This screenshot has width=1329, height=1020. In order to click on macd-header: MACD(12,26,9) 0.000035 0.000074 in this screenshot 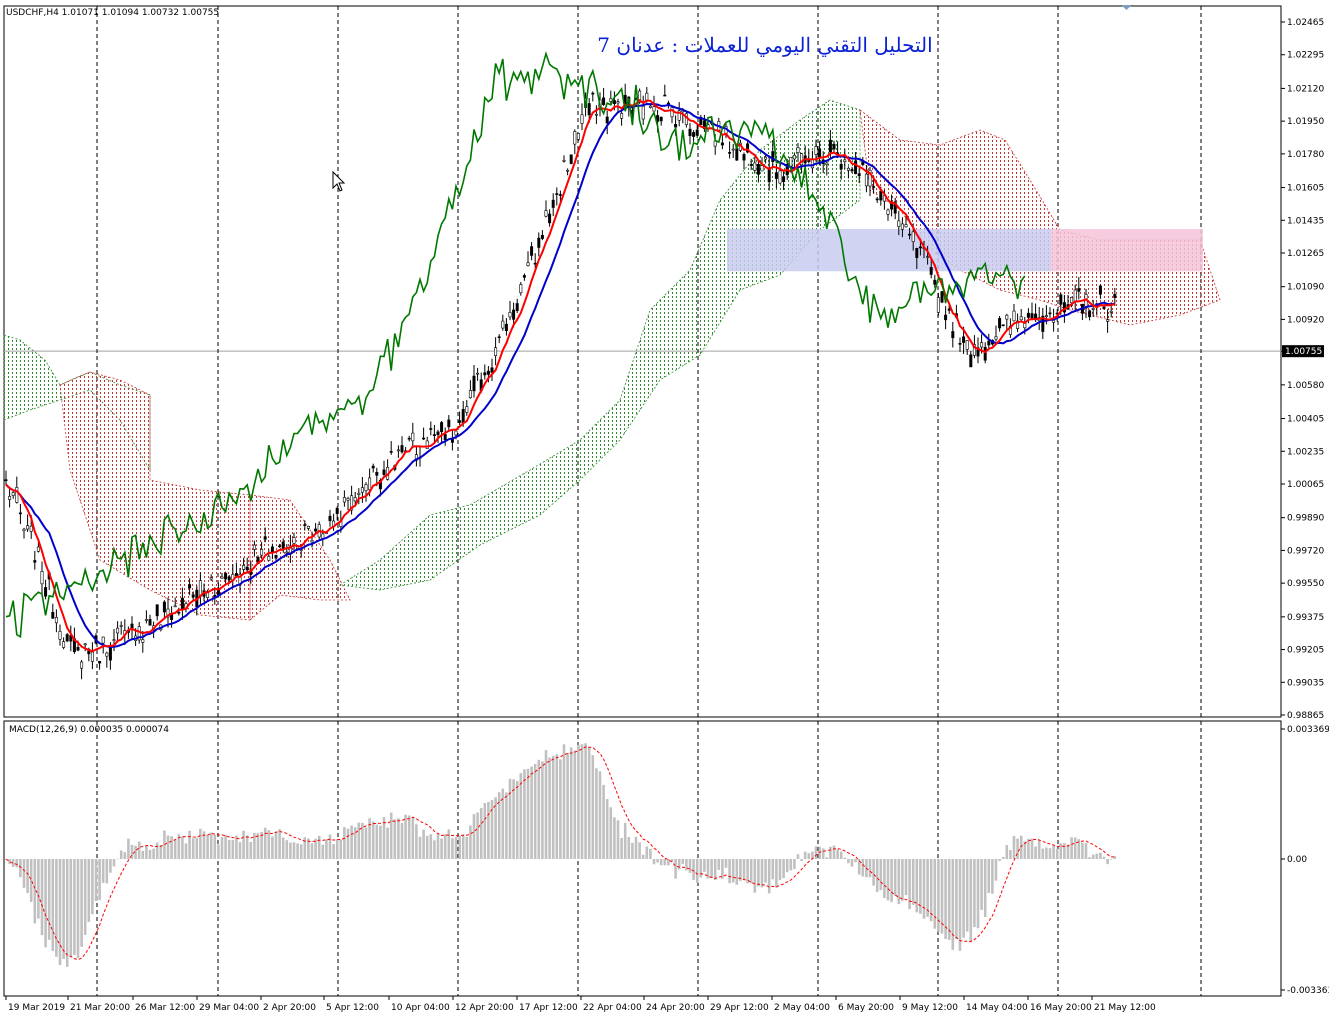, I will do `click(89, 730)`.